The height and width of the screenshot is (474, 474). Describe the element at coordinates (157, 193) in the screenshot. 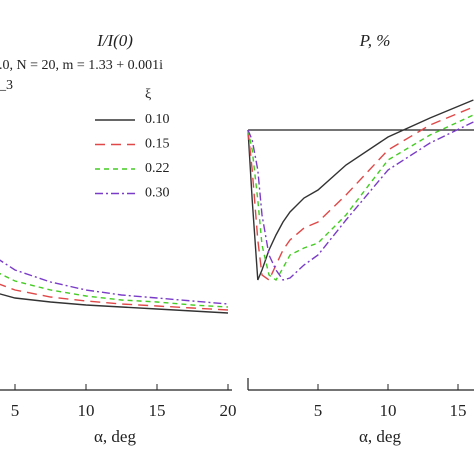

I see `legend-label: 0.30` at that location.